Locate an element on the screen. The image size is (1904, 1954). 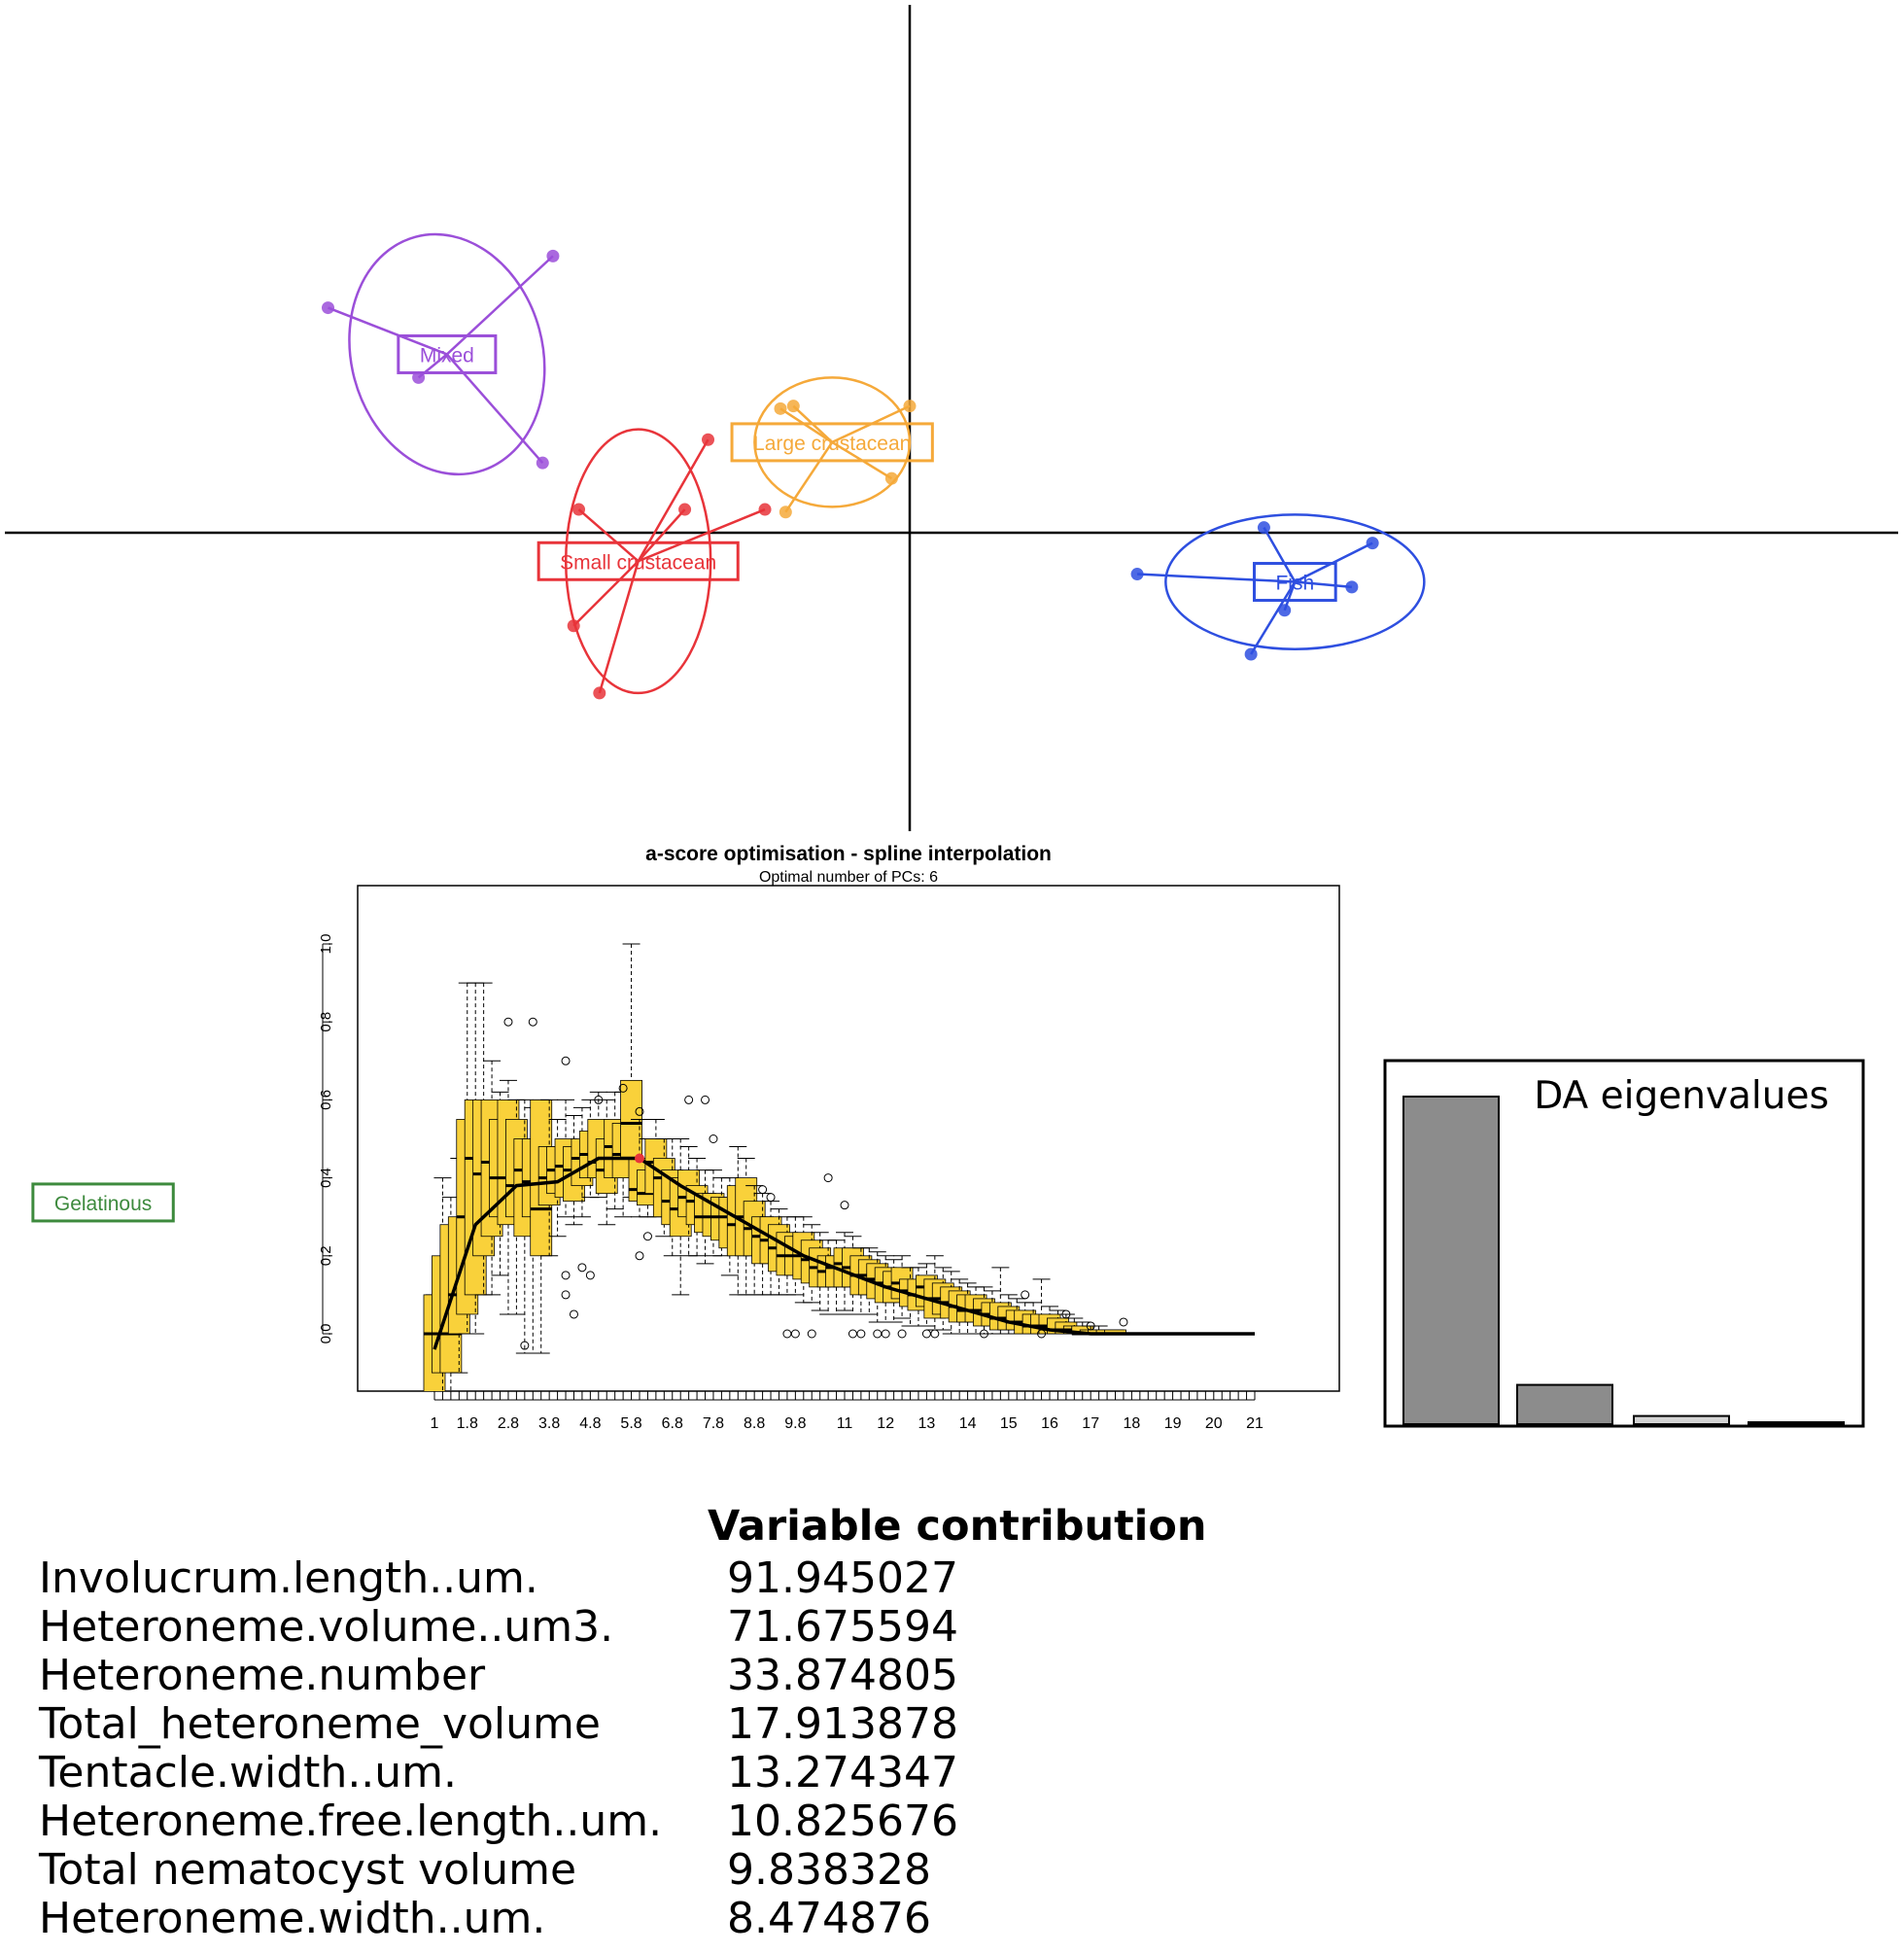
x-tick-label: 15 is located at coordinates (1009, 1423).